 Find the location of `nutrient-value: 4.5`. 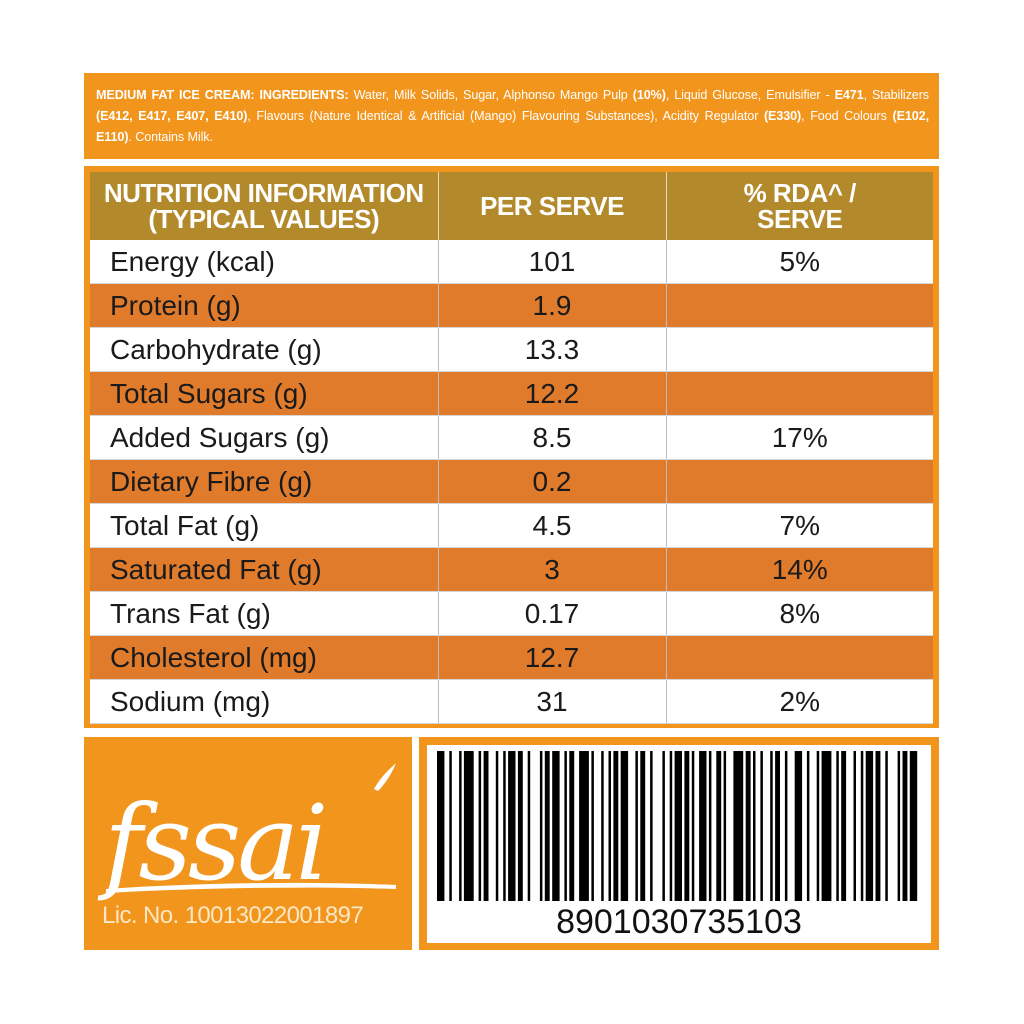

nutrient-value: 4.5 is located at coordinates (552, 525).